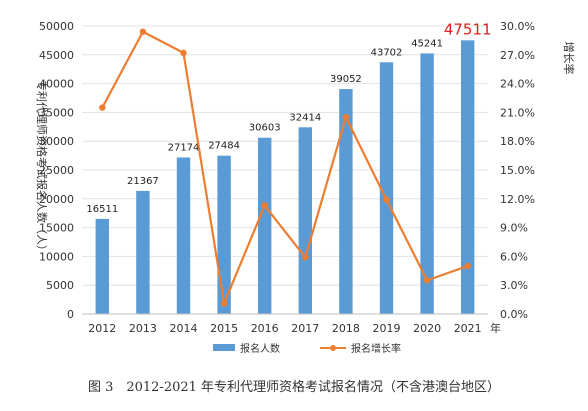 This screenshot has width=588, height=411. I want to click on left-tick-label: 5000, so click(60, 285).